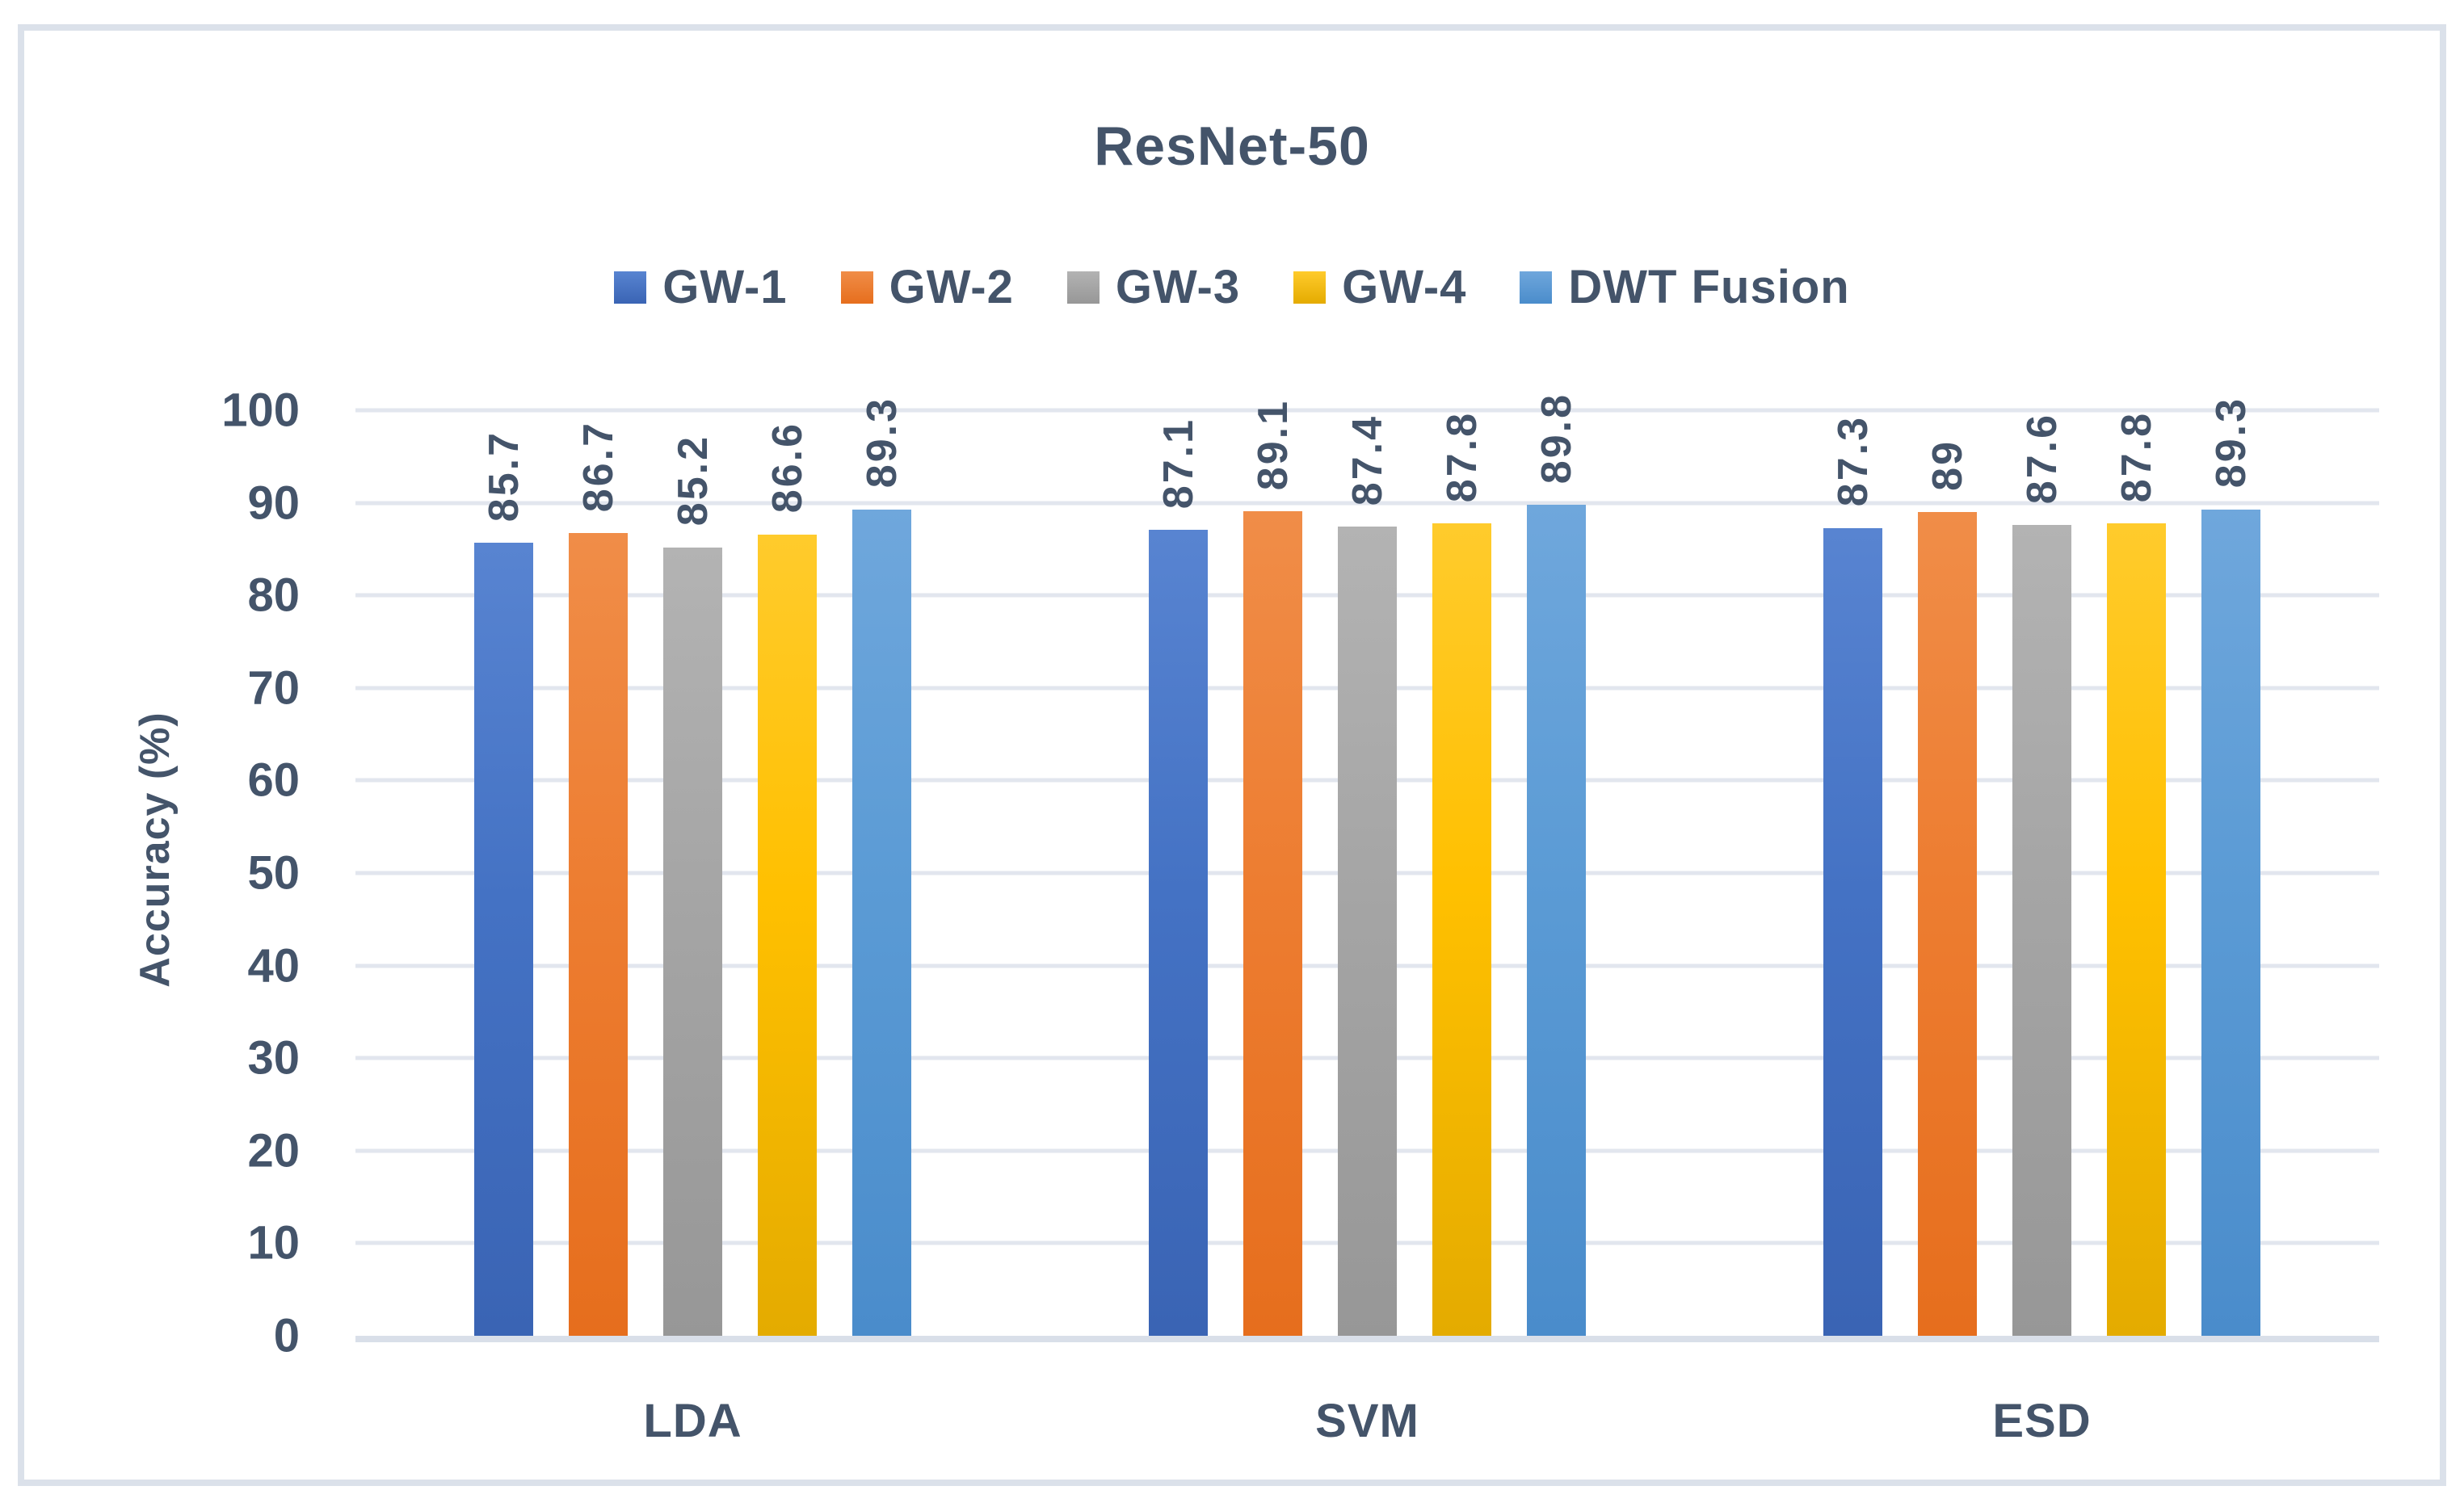  I want to click on bar-value-label: 87.3, so click(1853, 461).